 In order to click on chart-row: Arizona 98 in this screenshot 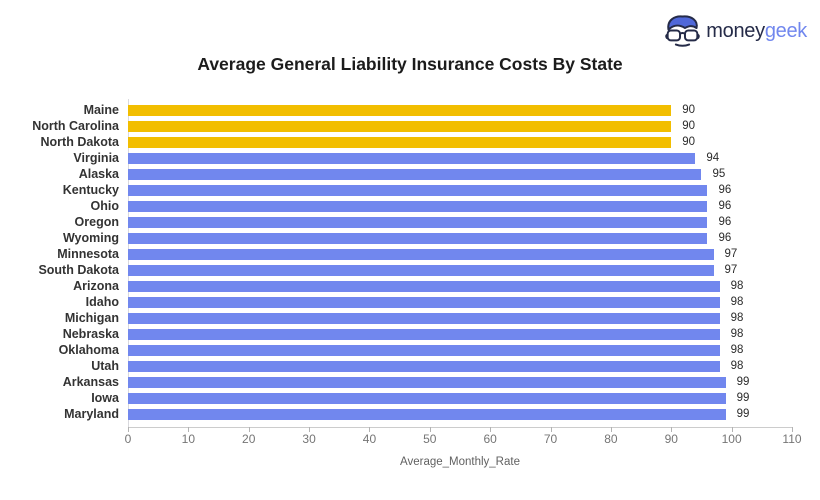, I will do `click(410, 286)`.